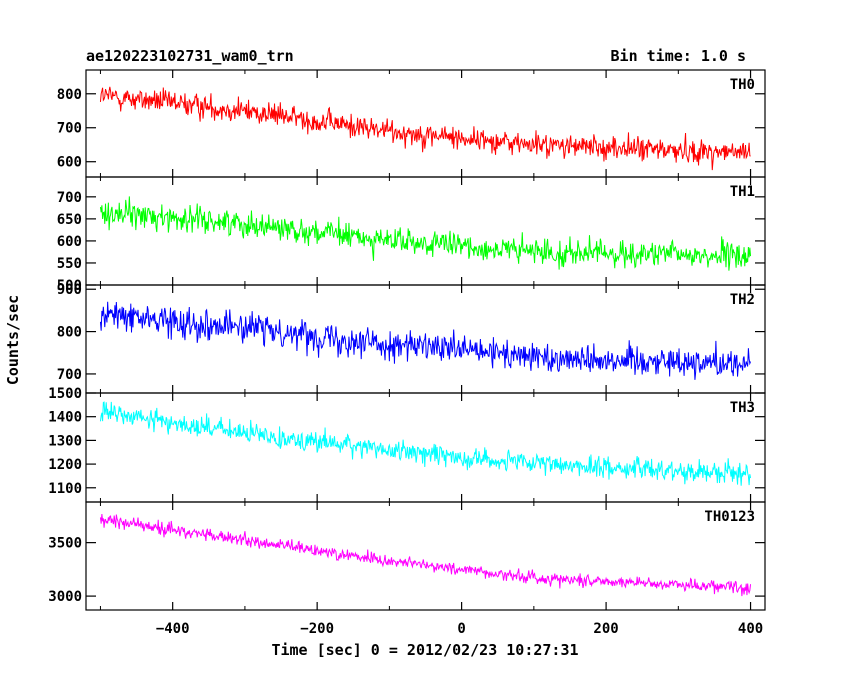 The image size is (850, 680). Describe the element at coordinates (742, 300) in the screenshot. I see `panel-name: TH2` at that location.